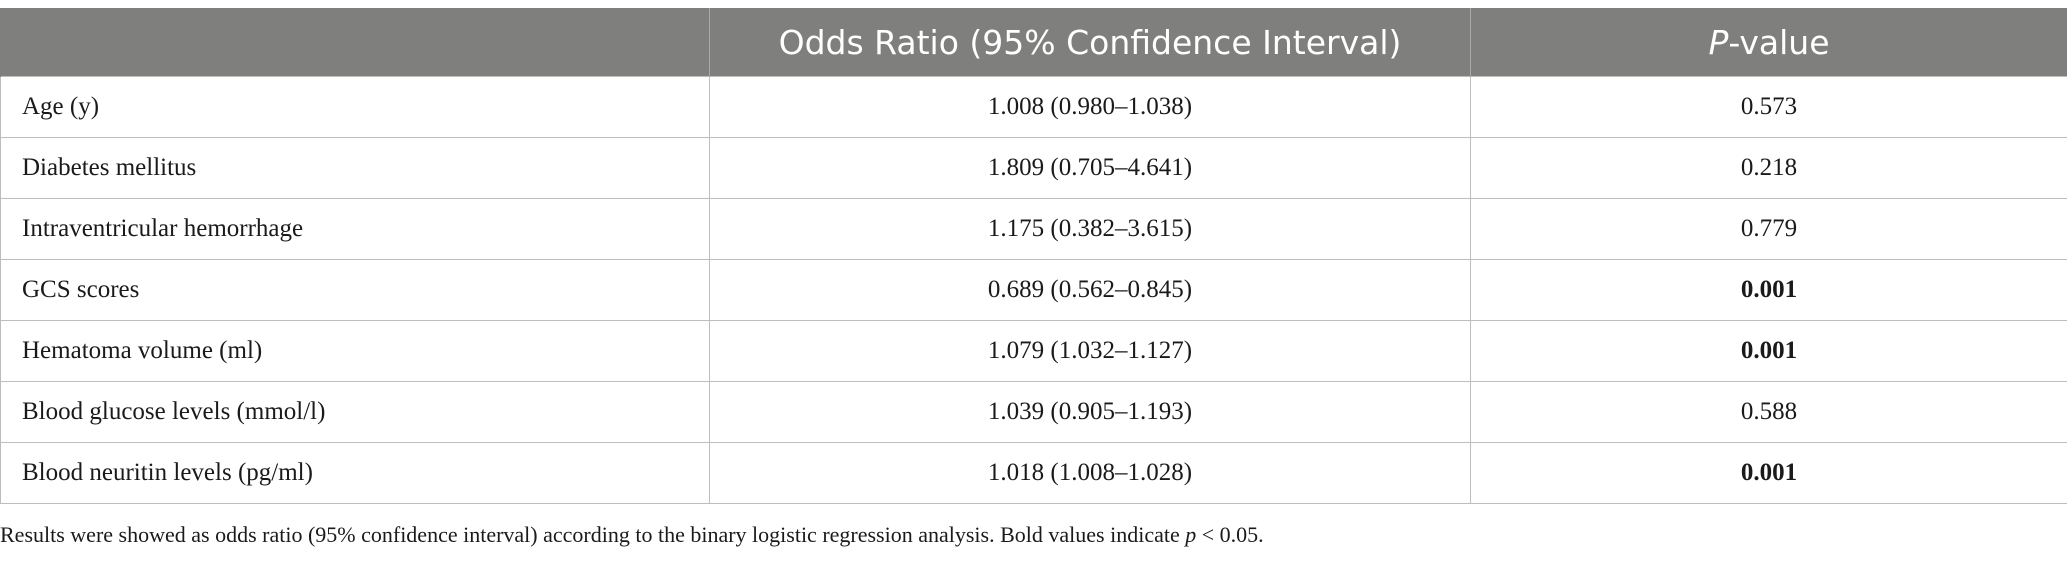 This screenshot has height=563, width=2067. I want to click on row-label: Blood neuritin levels (pg/ml), so click(355, 473).